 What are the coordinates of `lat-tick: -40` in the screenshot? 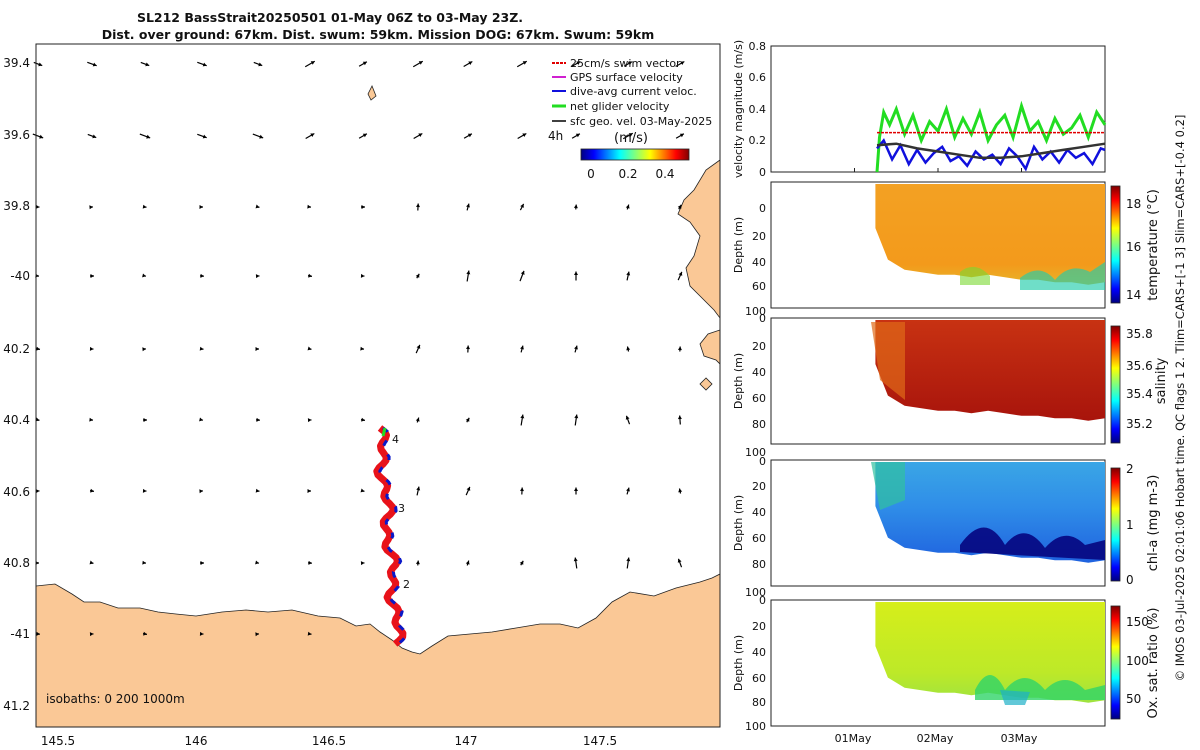 It's located at (20, 276).